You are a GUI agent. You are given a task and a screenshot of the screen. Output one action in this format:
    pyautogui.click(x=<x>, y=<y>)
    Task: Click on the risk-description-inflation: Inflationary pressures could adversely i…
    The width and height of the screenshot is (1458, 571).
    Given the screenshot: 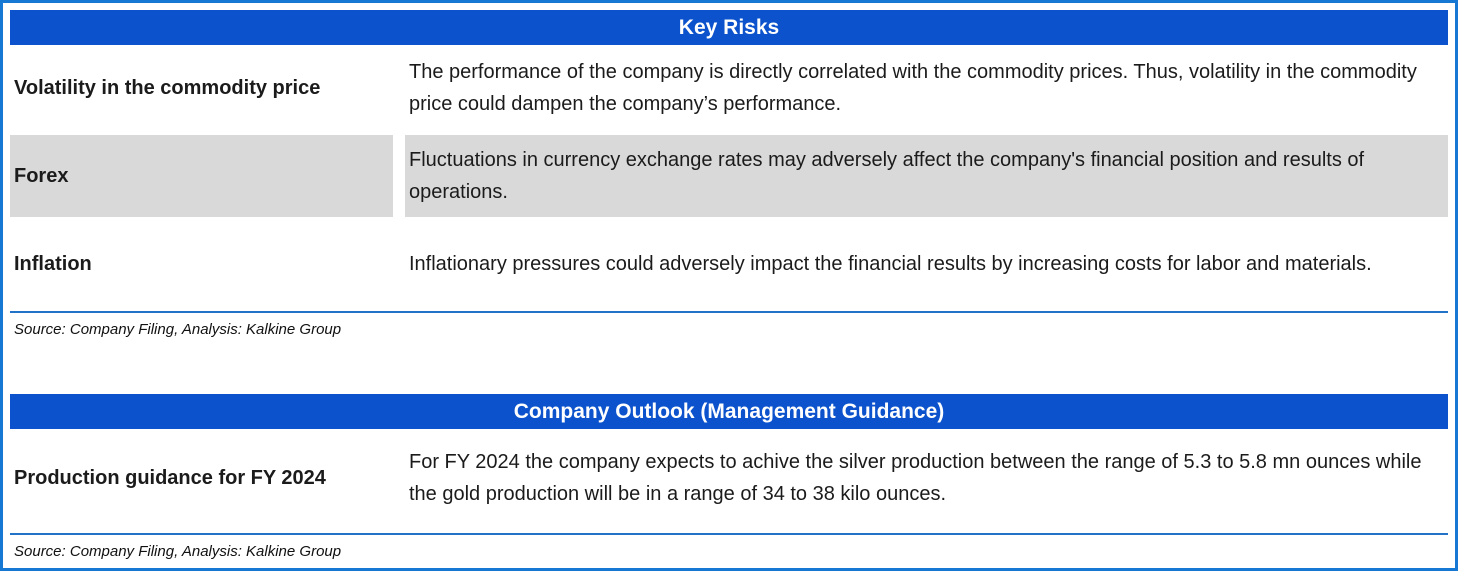 What is the action you would take?
    pyautogui.click(x=890, y=264)
    